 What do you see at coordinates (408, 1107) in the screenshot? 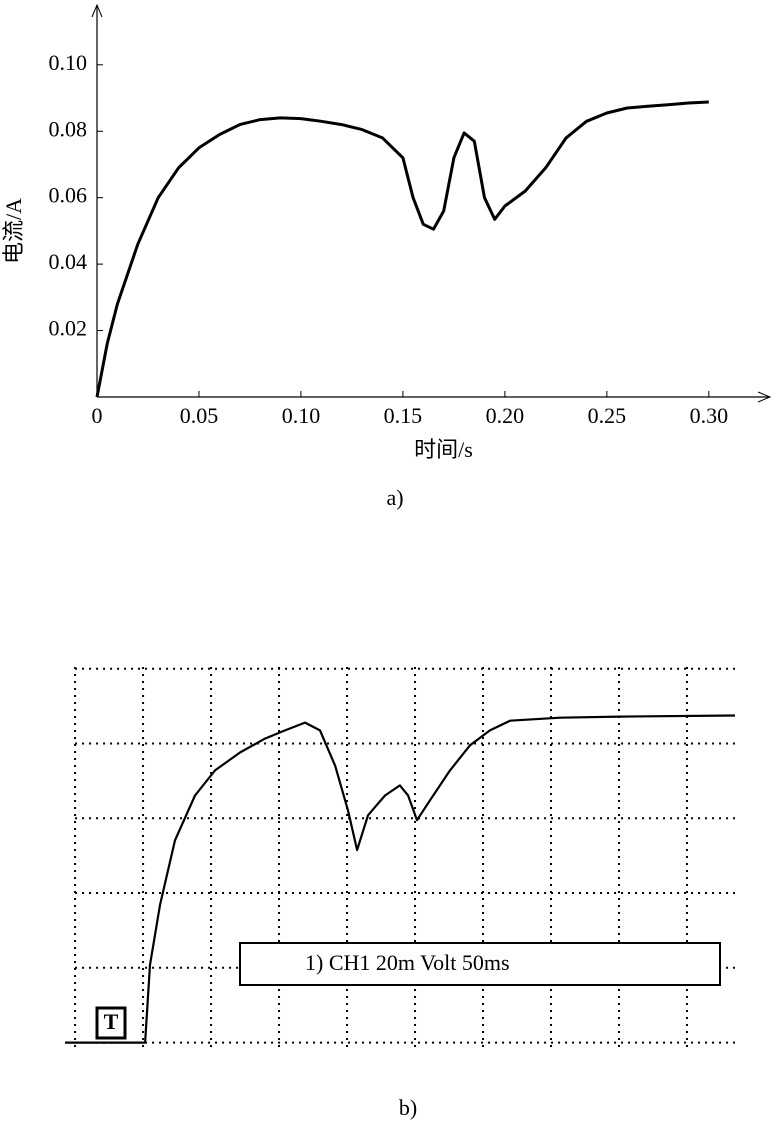
I see `caption: b)` at bounding box center [408, 1107].